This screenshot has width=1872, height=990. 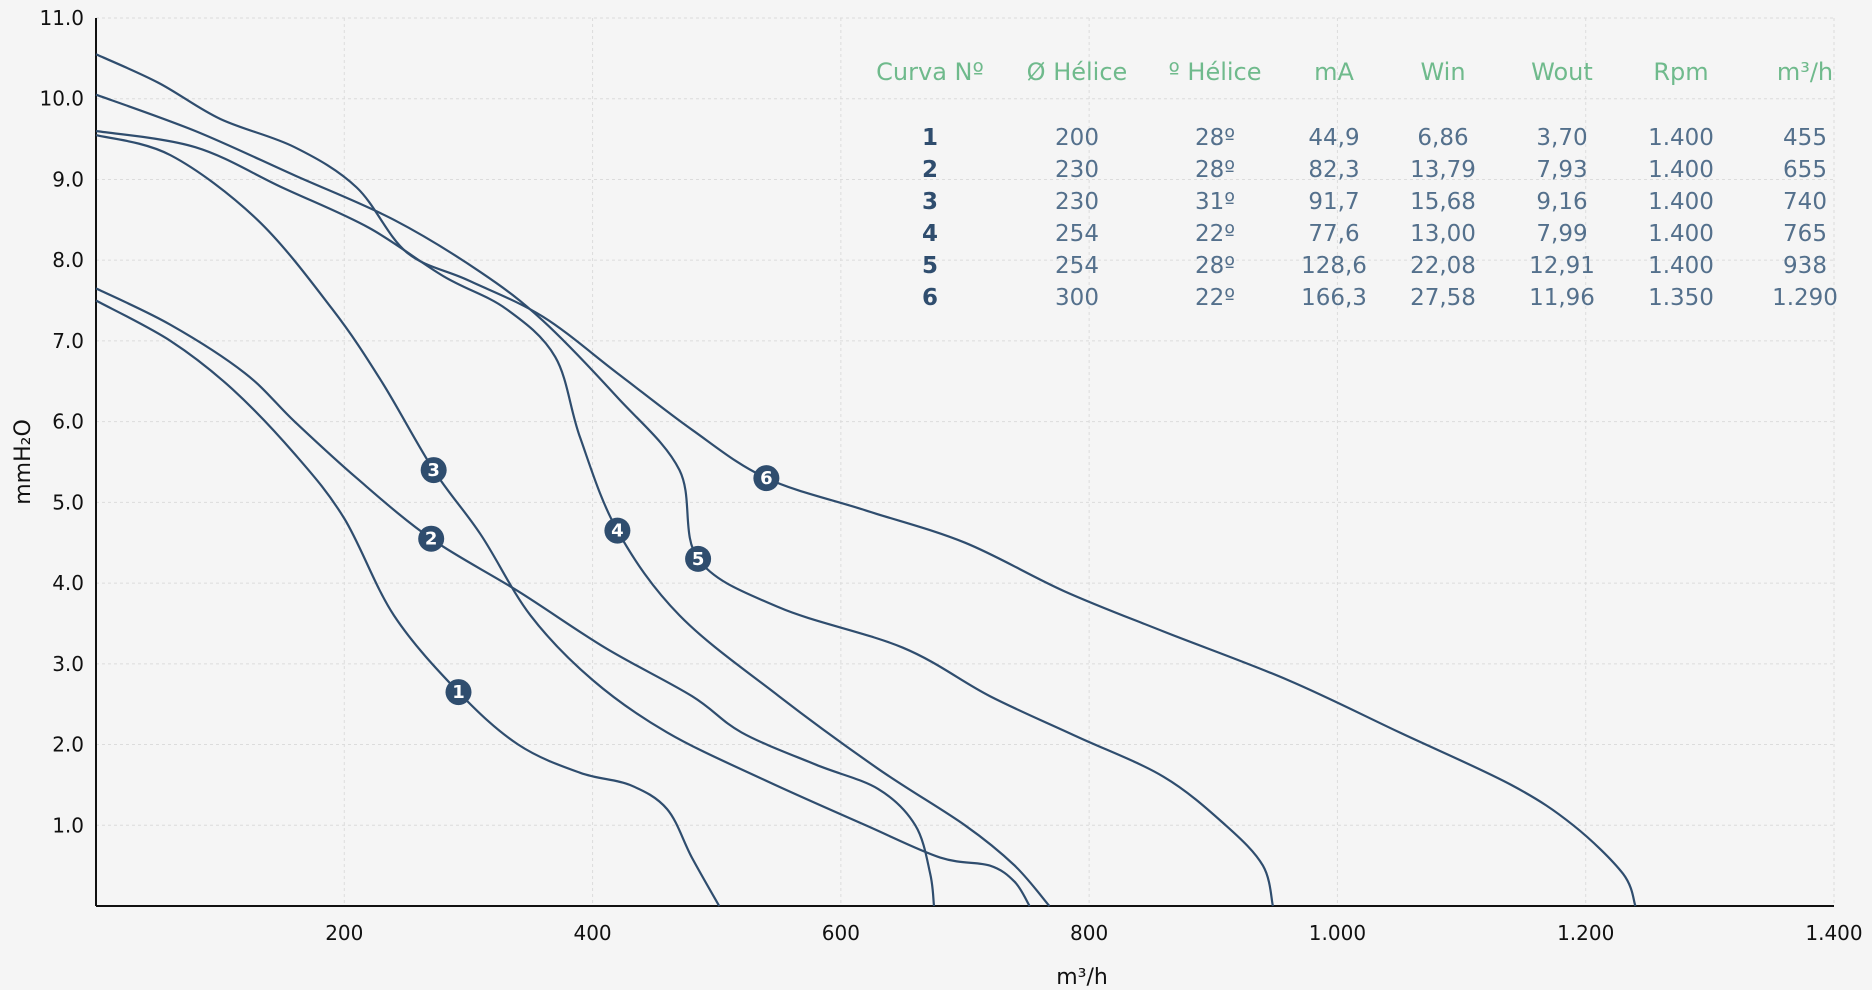 What do you see at coordinates (1215, 202) in the screenshot?
I see `table-cell: 31º` at bounding box center [1215, 202].